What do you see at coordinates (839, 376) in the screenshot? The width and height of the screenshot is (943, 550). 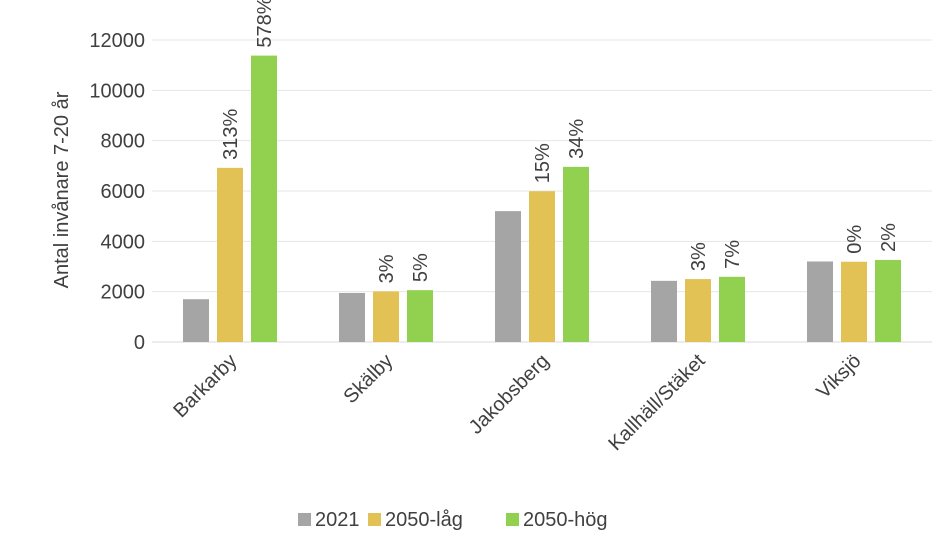 I see `category-label: Viksjö` at bounding box center [839, 376].